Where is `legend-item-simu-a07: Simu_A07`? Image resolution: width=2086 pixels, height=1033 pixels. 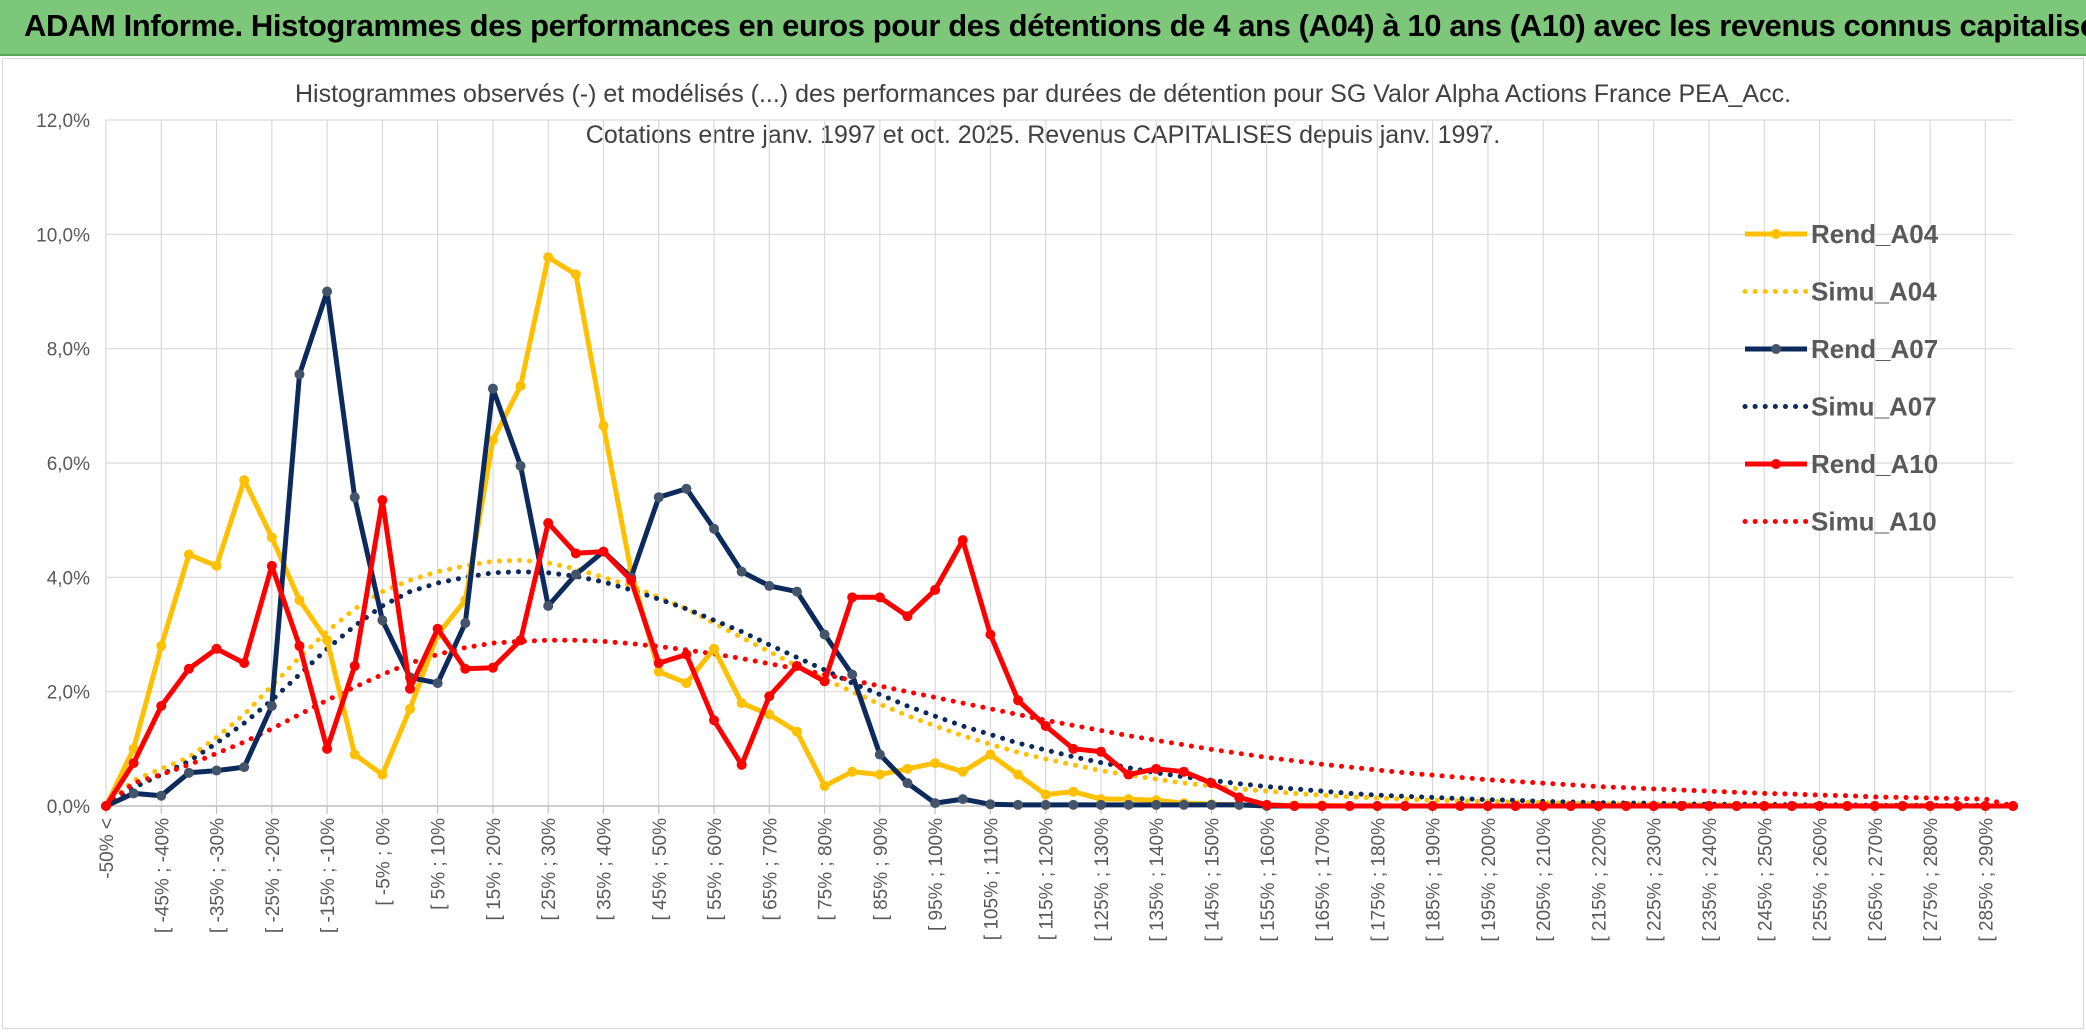 legend-item-simu-a07: Simu_A07 is located at coordinates (1839, 407).